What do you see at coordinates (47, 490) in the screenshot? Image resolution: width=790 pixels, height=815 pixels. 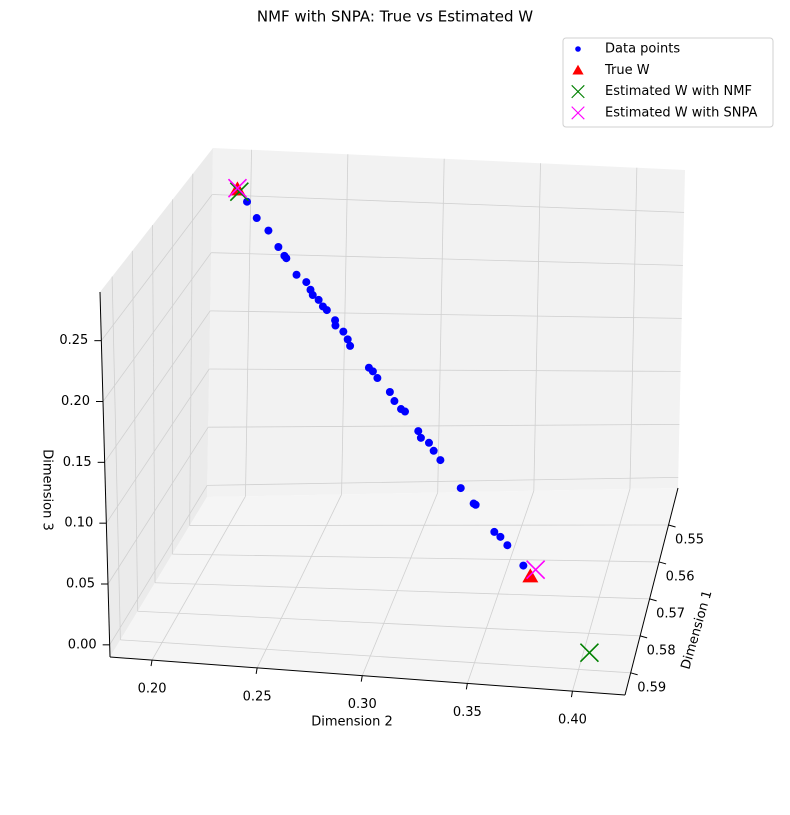 I see `z-axis-label: Dimension 3` at bounding box center [47, 490].